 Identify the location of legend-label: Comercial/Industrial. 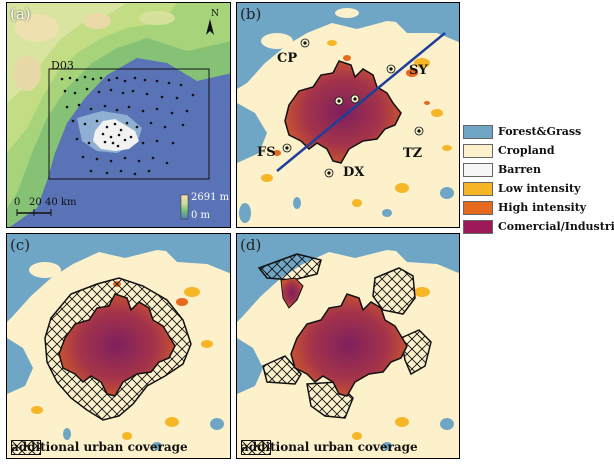
(556, 226).